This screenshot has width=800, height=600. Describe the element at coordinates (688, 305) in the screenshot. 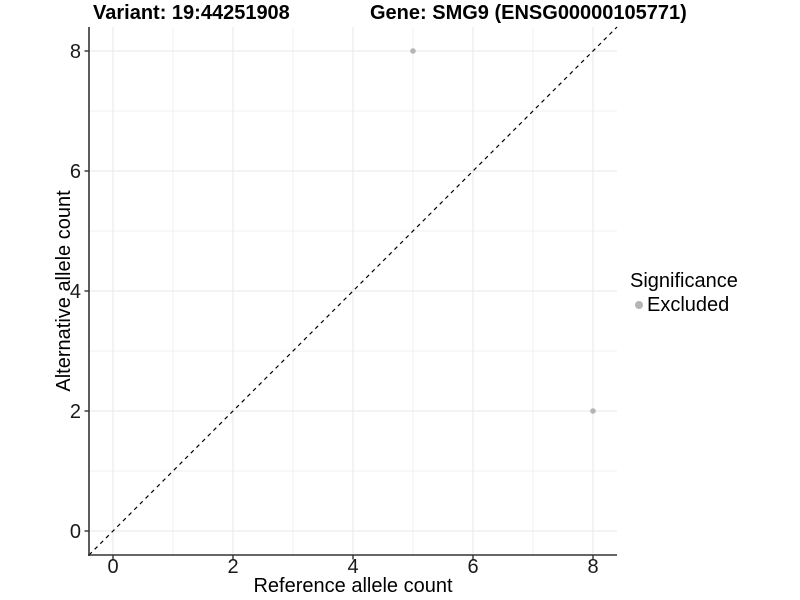

I see `legend-item-label: Excluded` at that location.